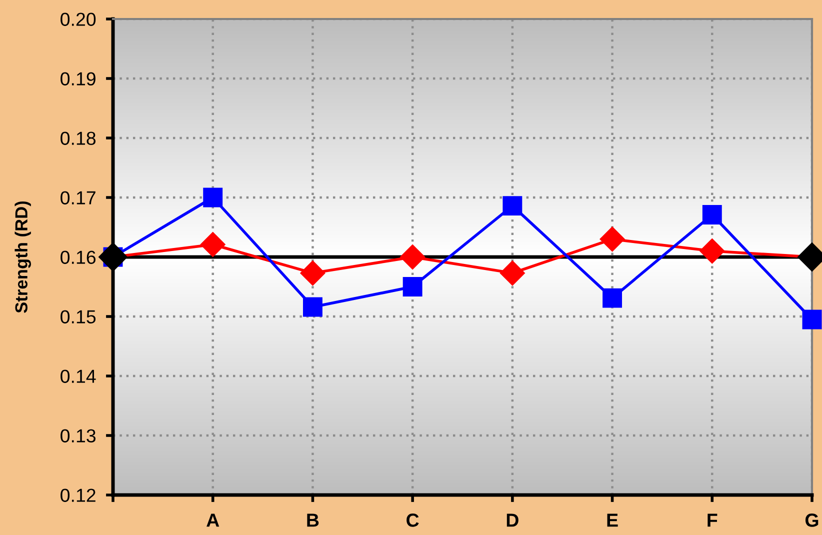 This screenshot has width=822, height=535. Describe the element at coordinates (512, 520) in the screenshot. I see `x-tick-label: D` at that location.